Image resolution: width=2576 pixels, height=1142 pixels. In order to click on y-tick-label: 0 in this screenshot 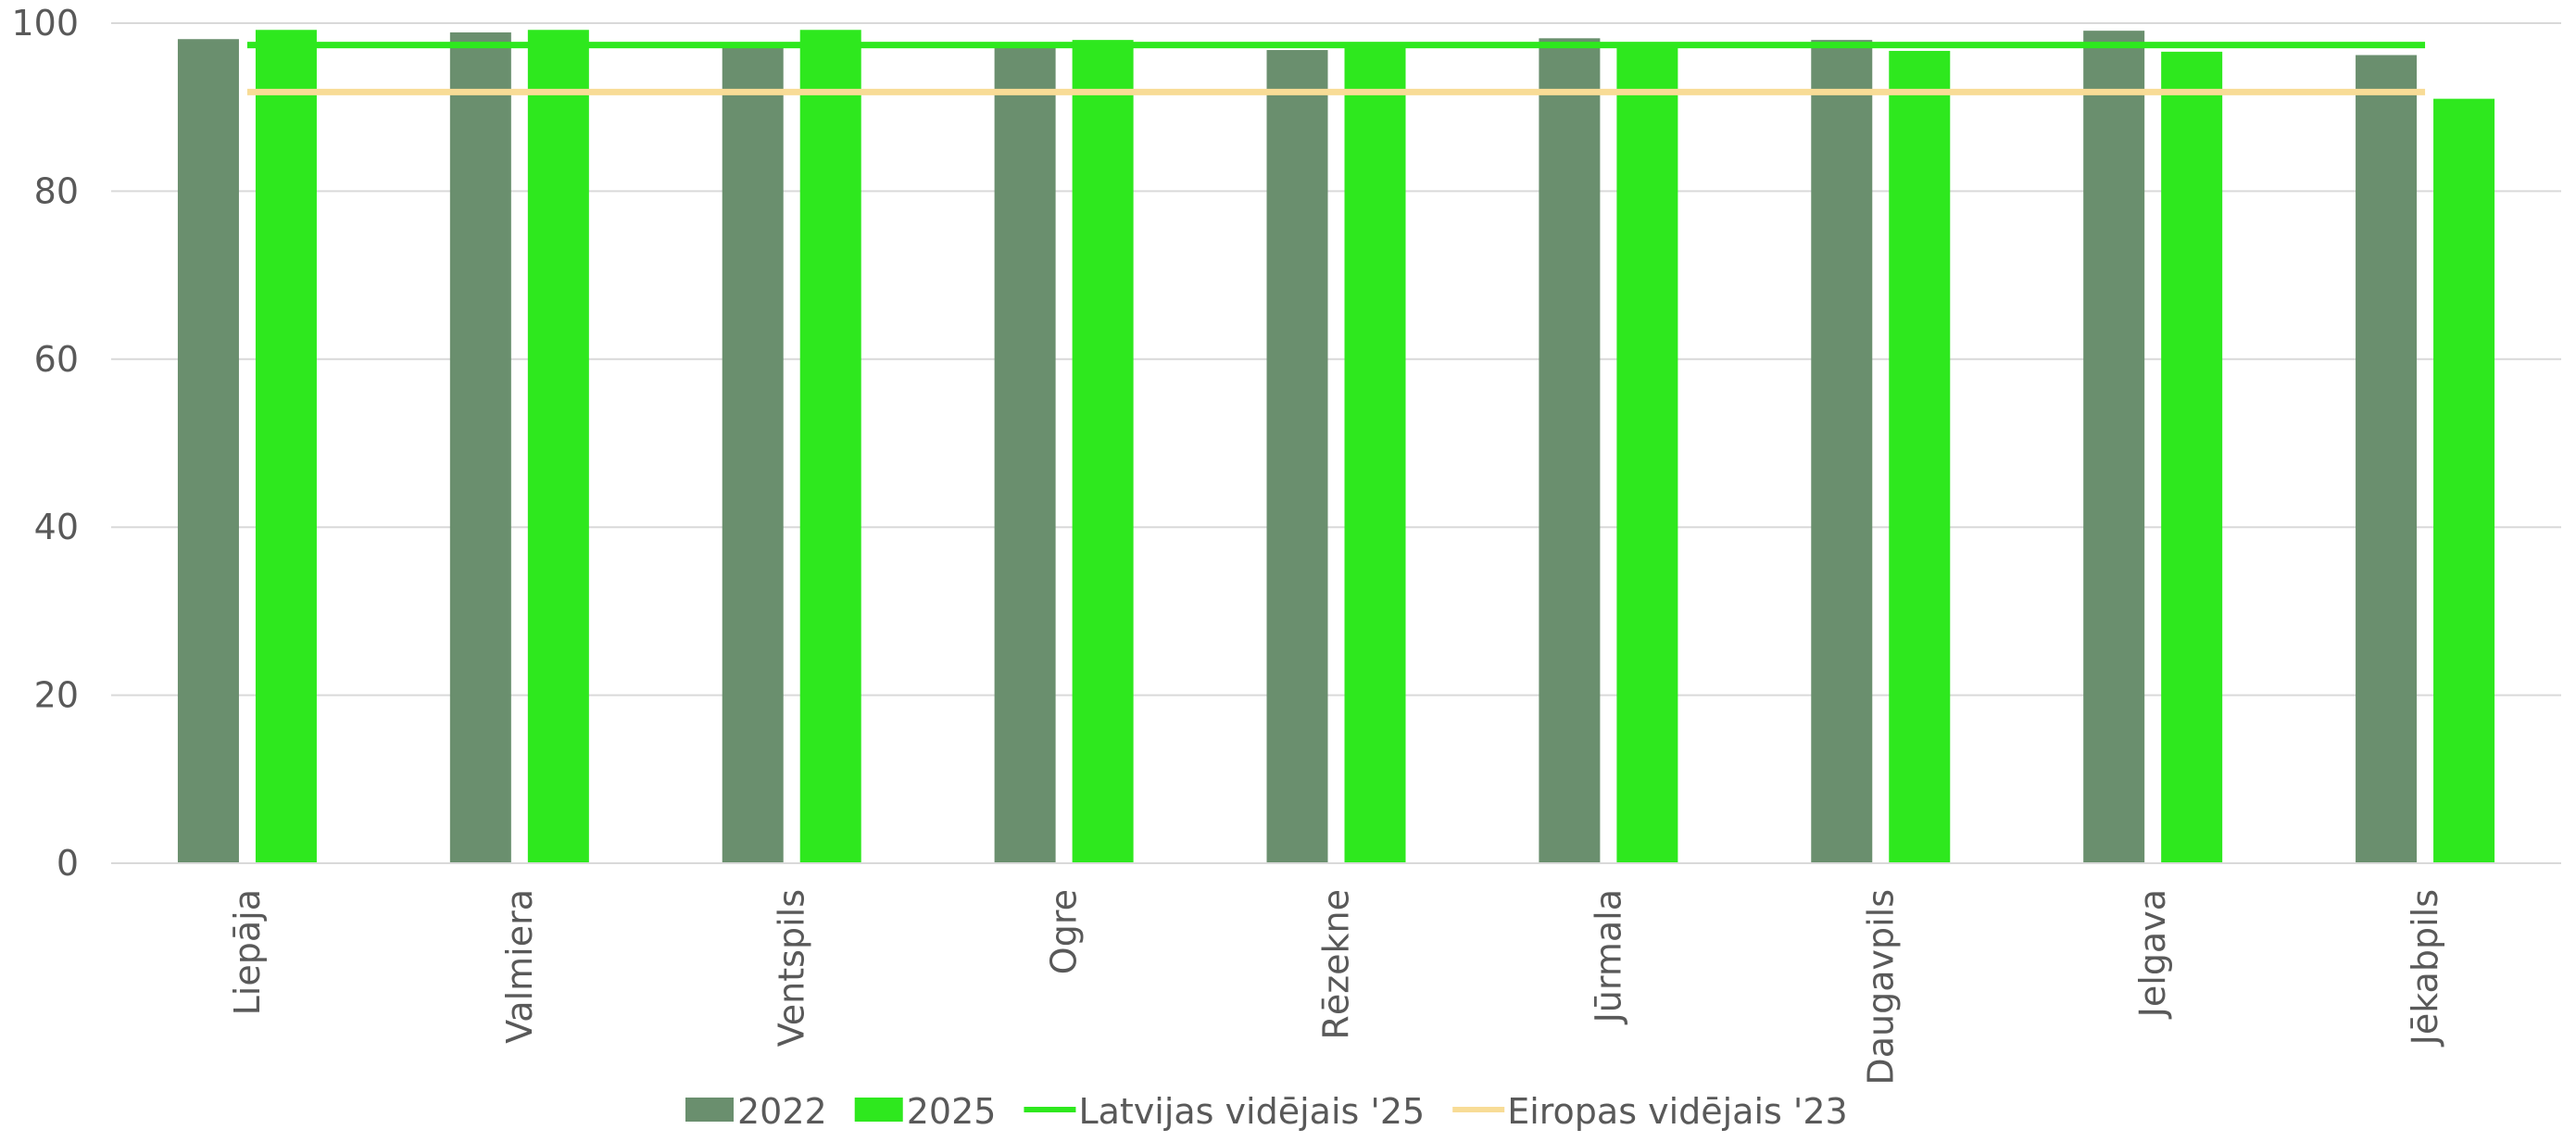, I will do `click(68, 864)`.